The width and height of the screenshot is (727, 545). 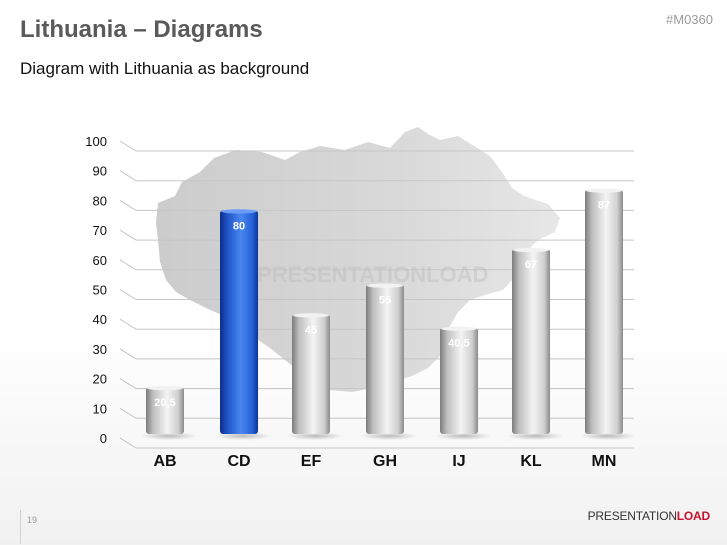 I want to click on watermark: PRESENTATIONLOAD, so click(x=354, y=274).